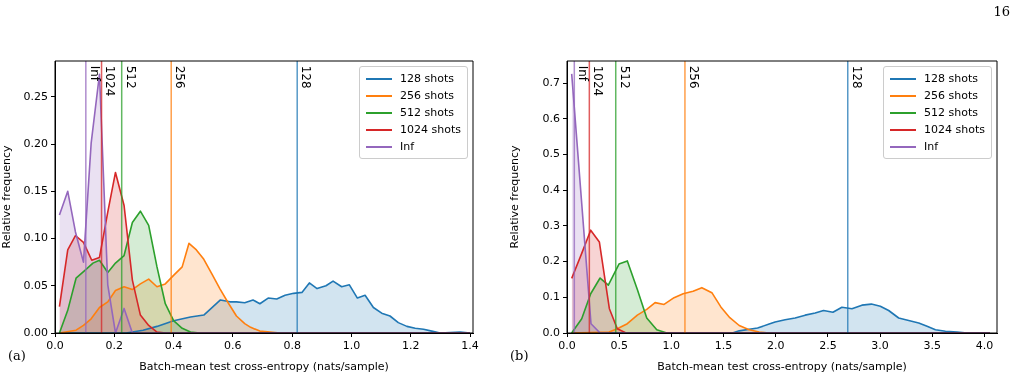 Image resolution: width=1016 pixels, height=375 pixels. What do you see at coordinates (619, 346) in the screenshot?
I see `x-tick-label: 0.5` at bounding box center [619, 346].